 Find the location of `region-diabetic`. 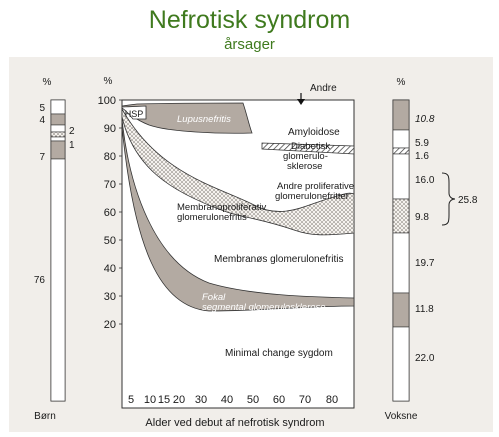

region-diabetic is located at coordinates (308, 148).